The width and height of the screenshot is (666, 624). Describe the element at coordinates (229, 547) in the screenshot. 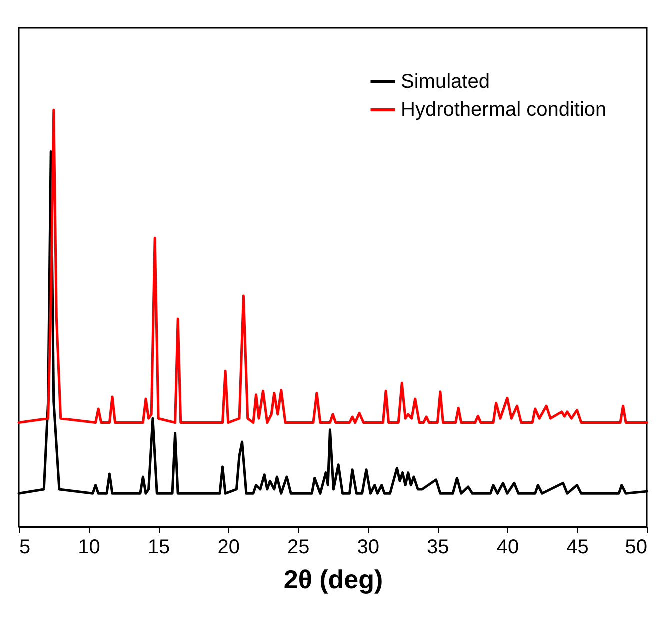

I see `x-tick-label: 20` at that location.